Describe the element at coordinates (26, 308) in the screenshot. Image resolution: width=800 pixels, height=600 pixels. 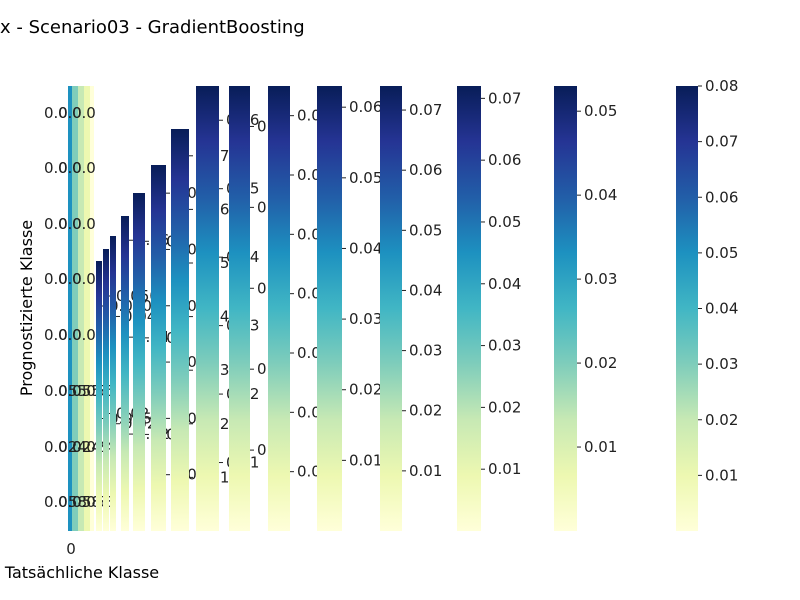
I see `y-axis-label: Prognostizierte Klasse` at that location.